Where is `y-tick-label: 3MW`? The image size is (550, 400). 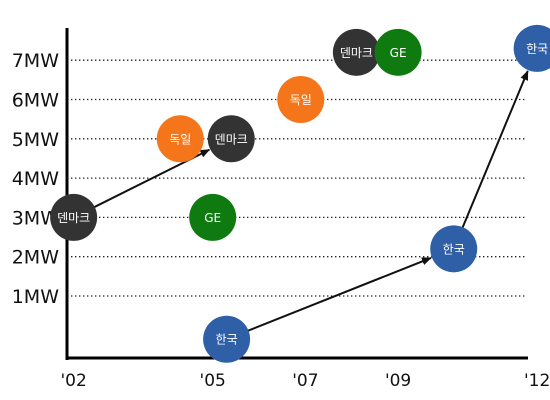 y-tick-label: 3MW is located at coordinates (35, 218).